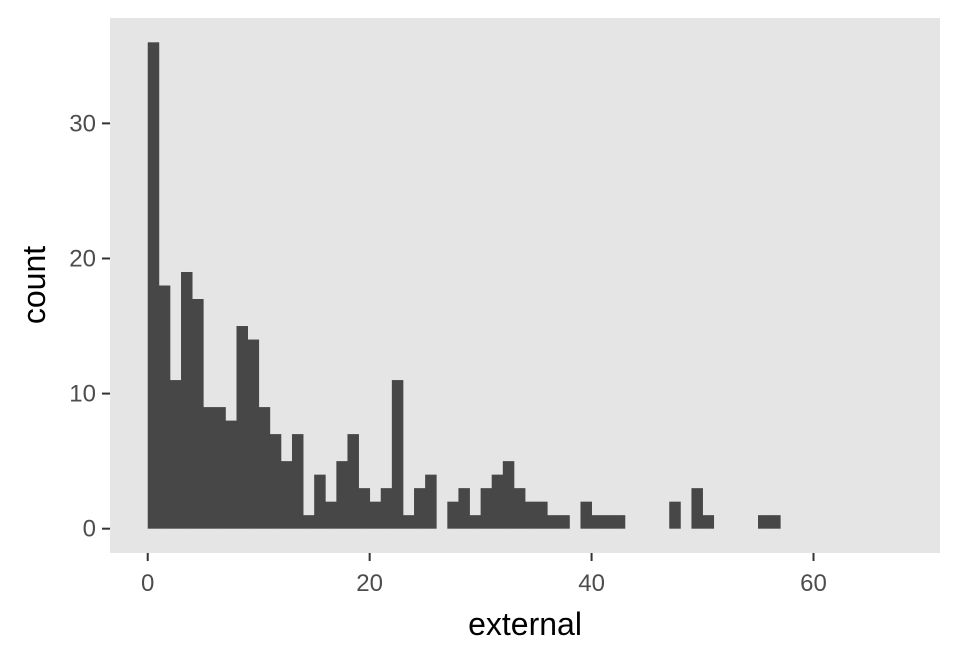  What do you see at coordinates (484, 575) in the screenshot?
I see `x-axis: 0 20 40 60` at bounding box center [484, 575].